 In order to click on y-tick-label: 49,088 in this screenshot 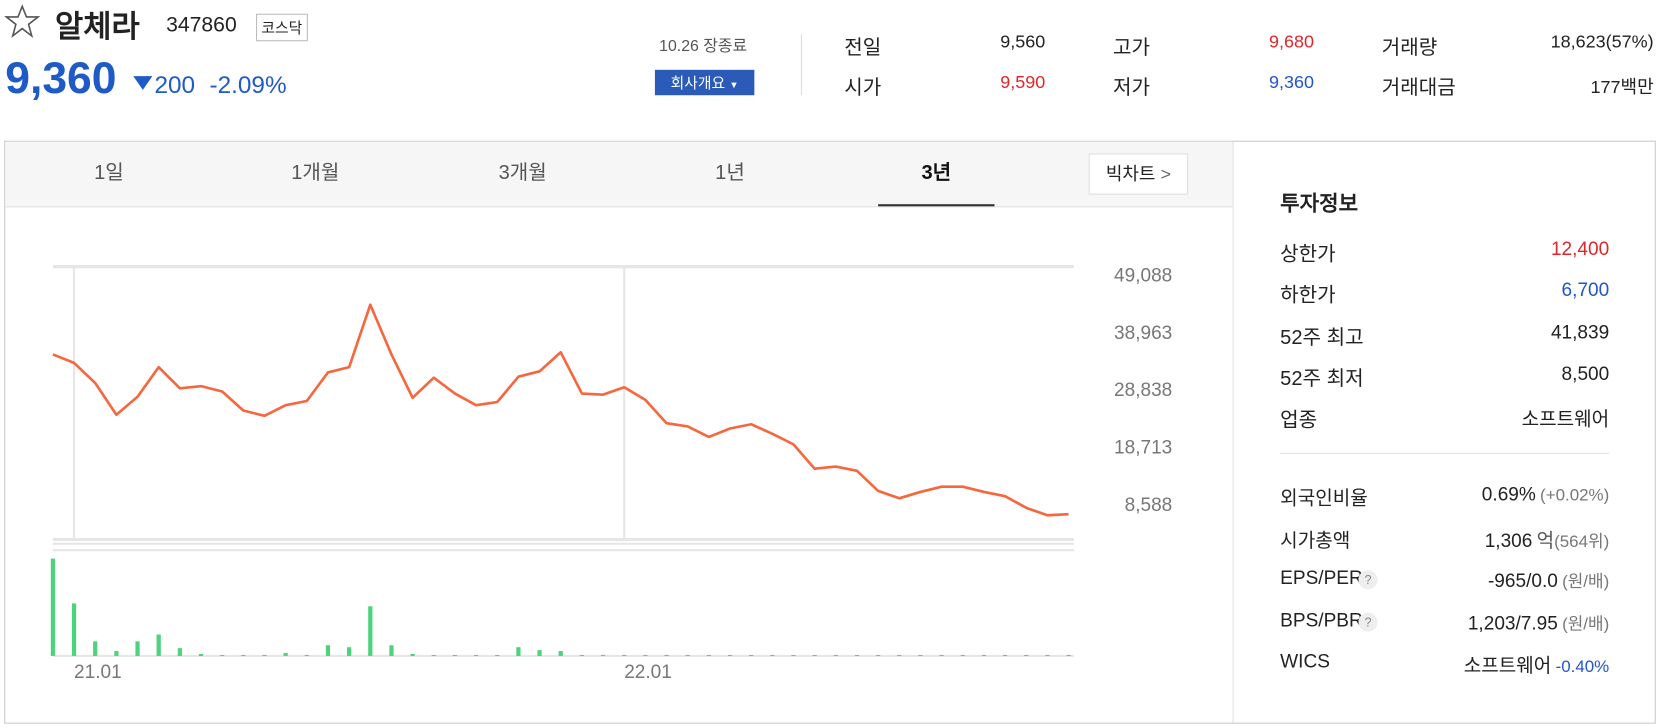, I will do `click(1143, 275)`.